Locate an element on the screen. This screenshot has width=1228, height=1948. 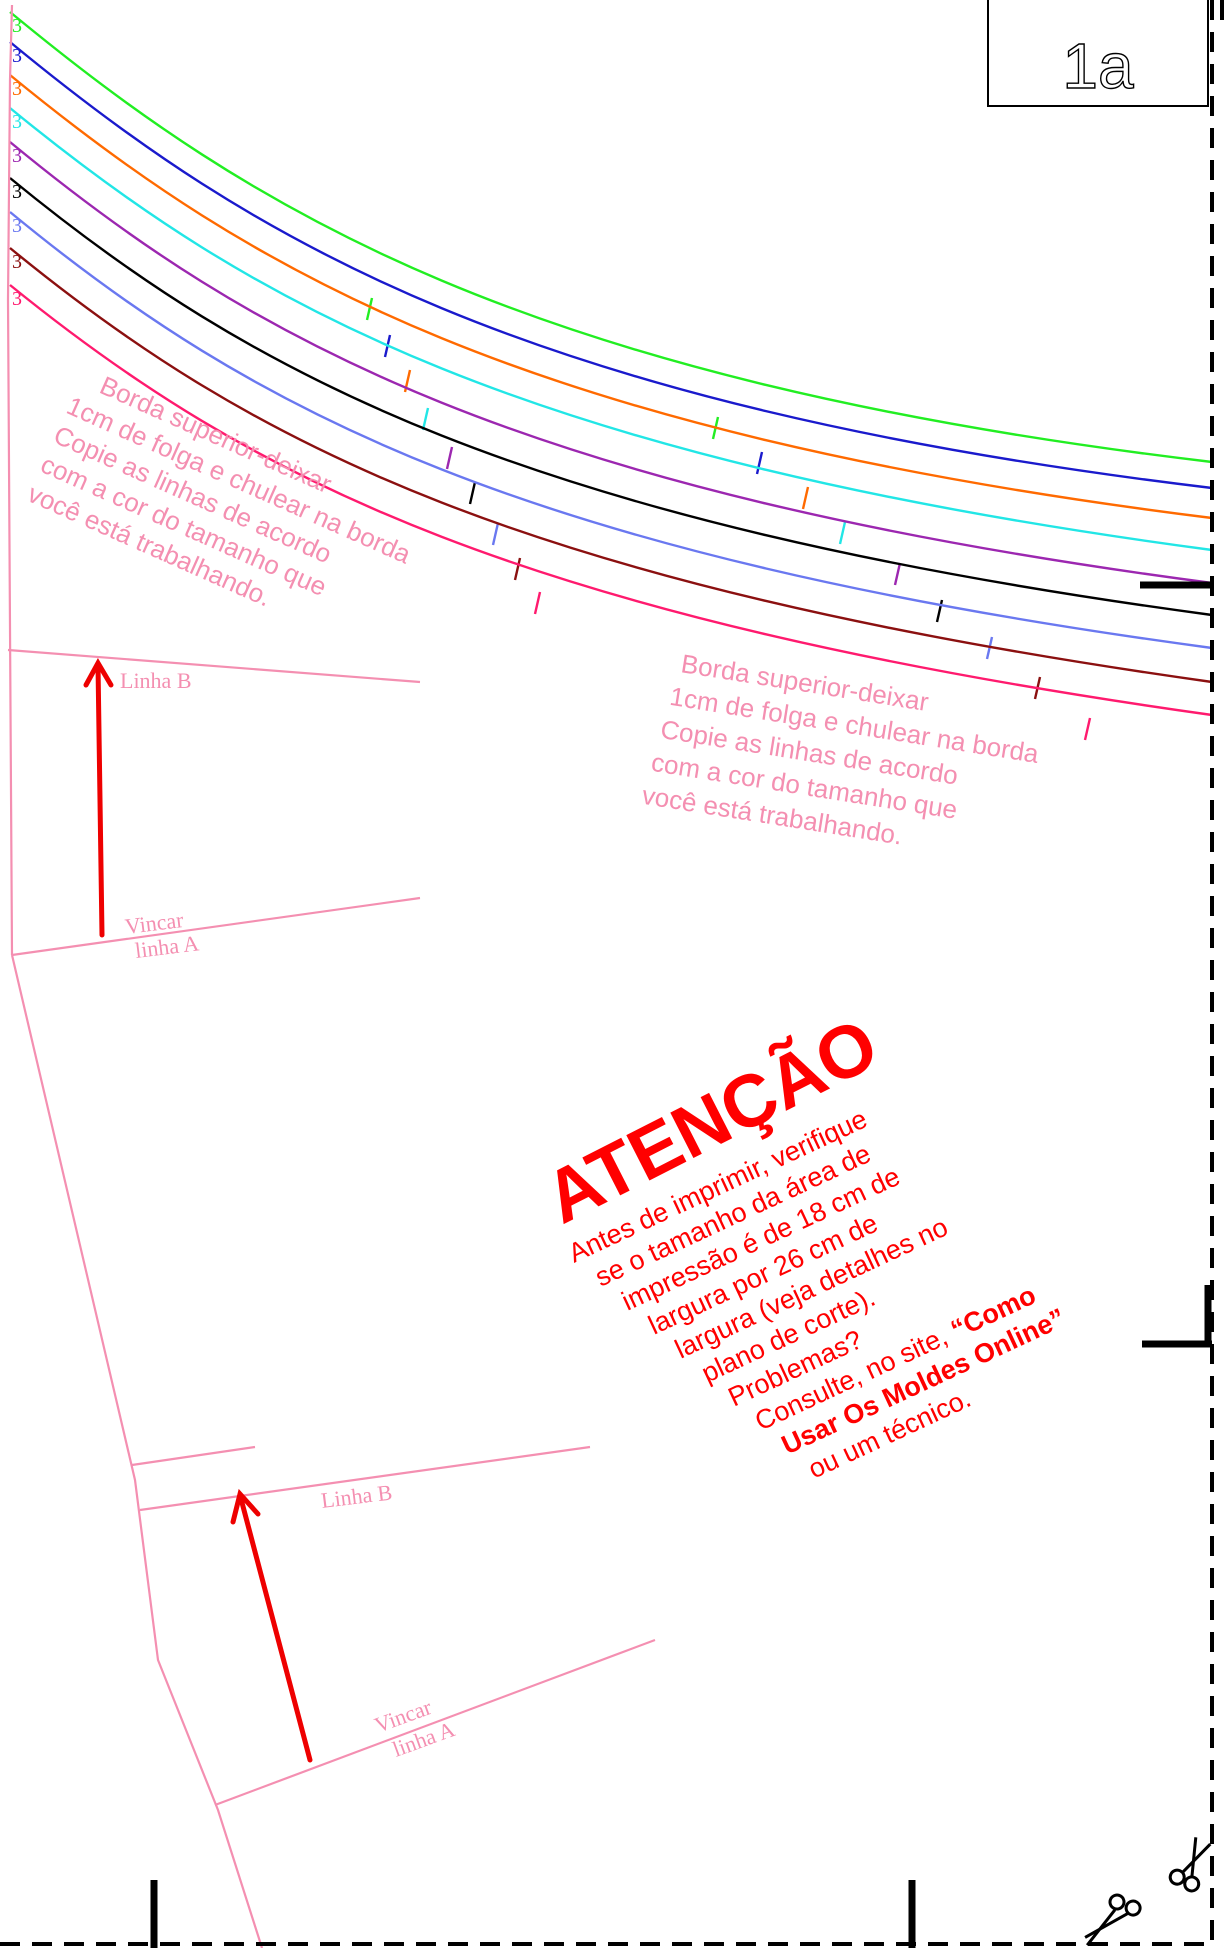
lower-arrow is located at coordinates (271, 1625).